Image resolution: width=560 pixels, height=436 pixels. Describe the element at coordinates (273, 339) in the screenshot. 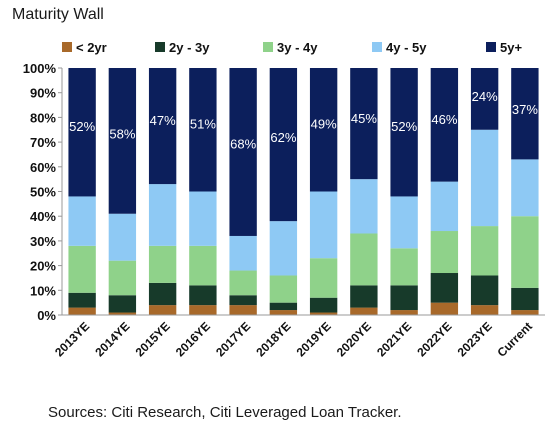

I see `x-tick-label: 2018YE` at that location.